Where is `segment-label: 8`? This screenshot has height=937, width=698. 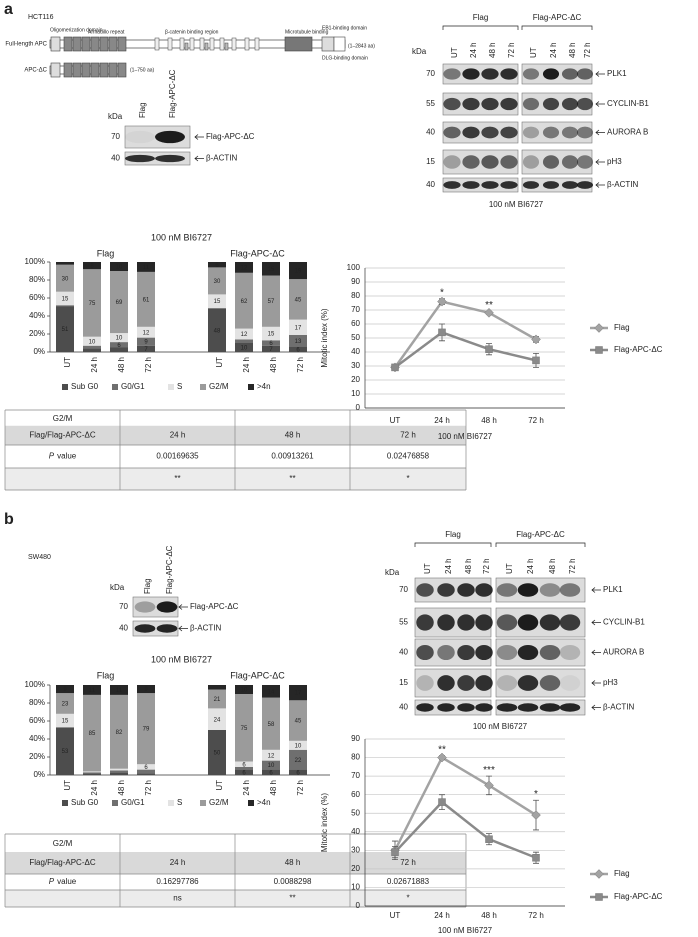 segment-label: 8 is located at coordinates (92, 267).